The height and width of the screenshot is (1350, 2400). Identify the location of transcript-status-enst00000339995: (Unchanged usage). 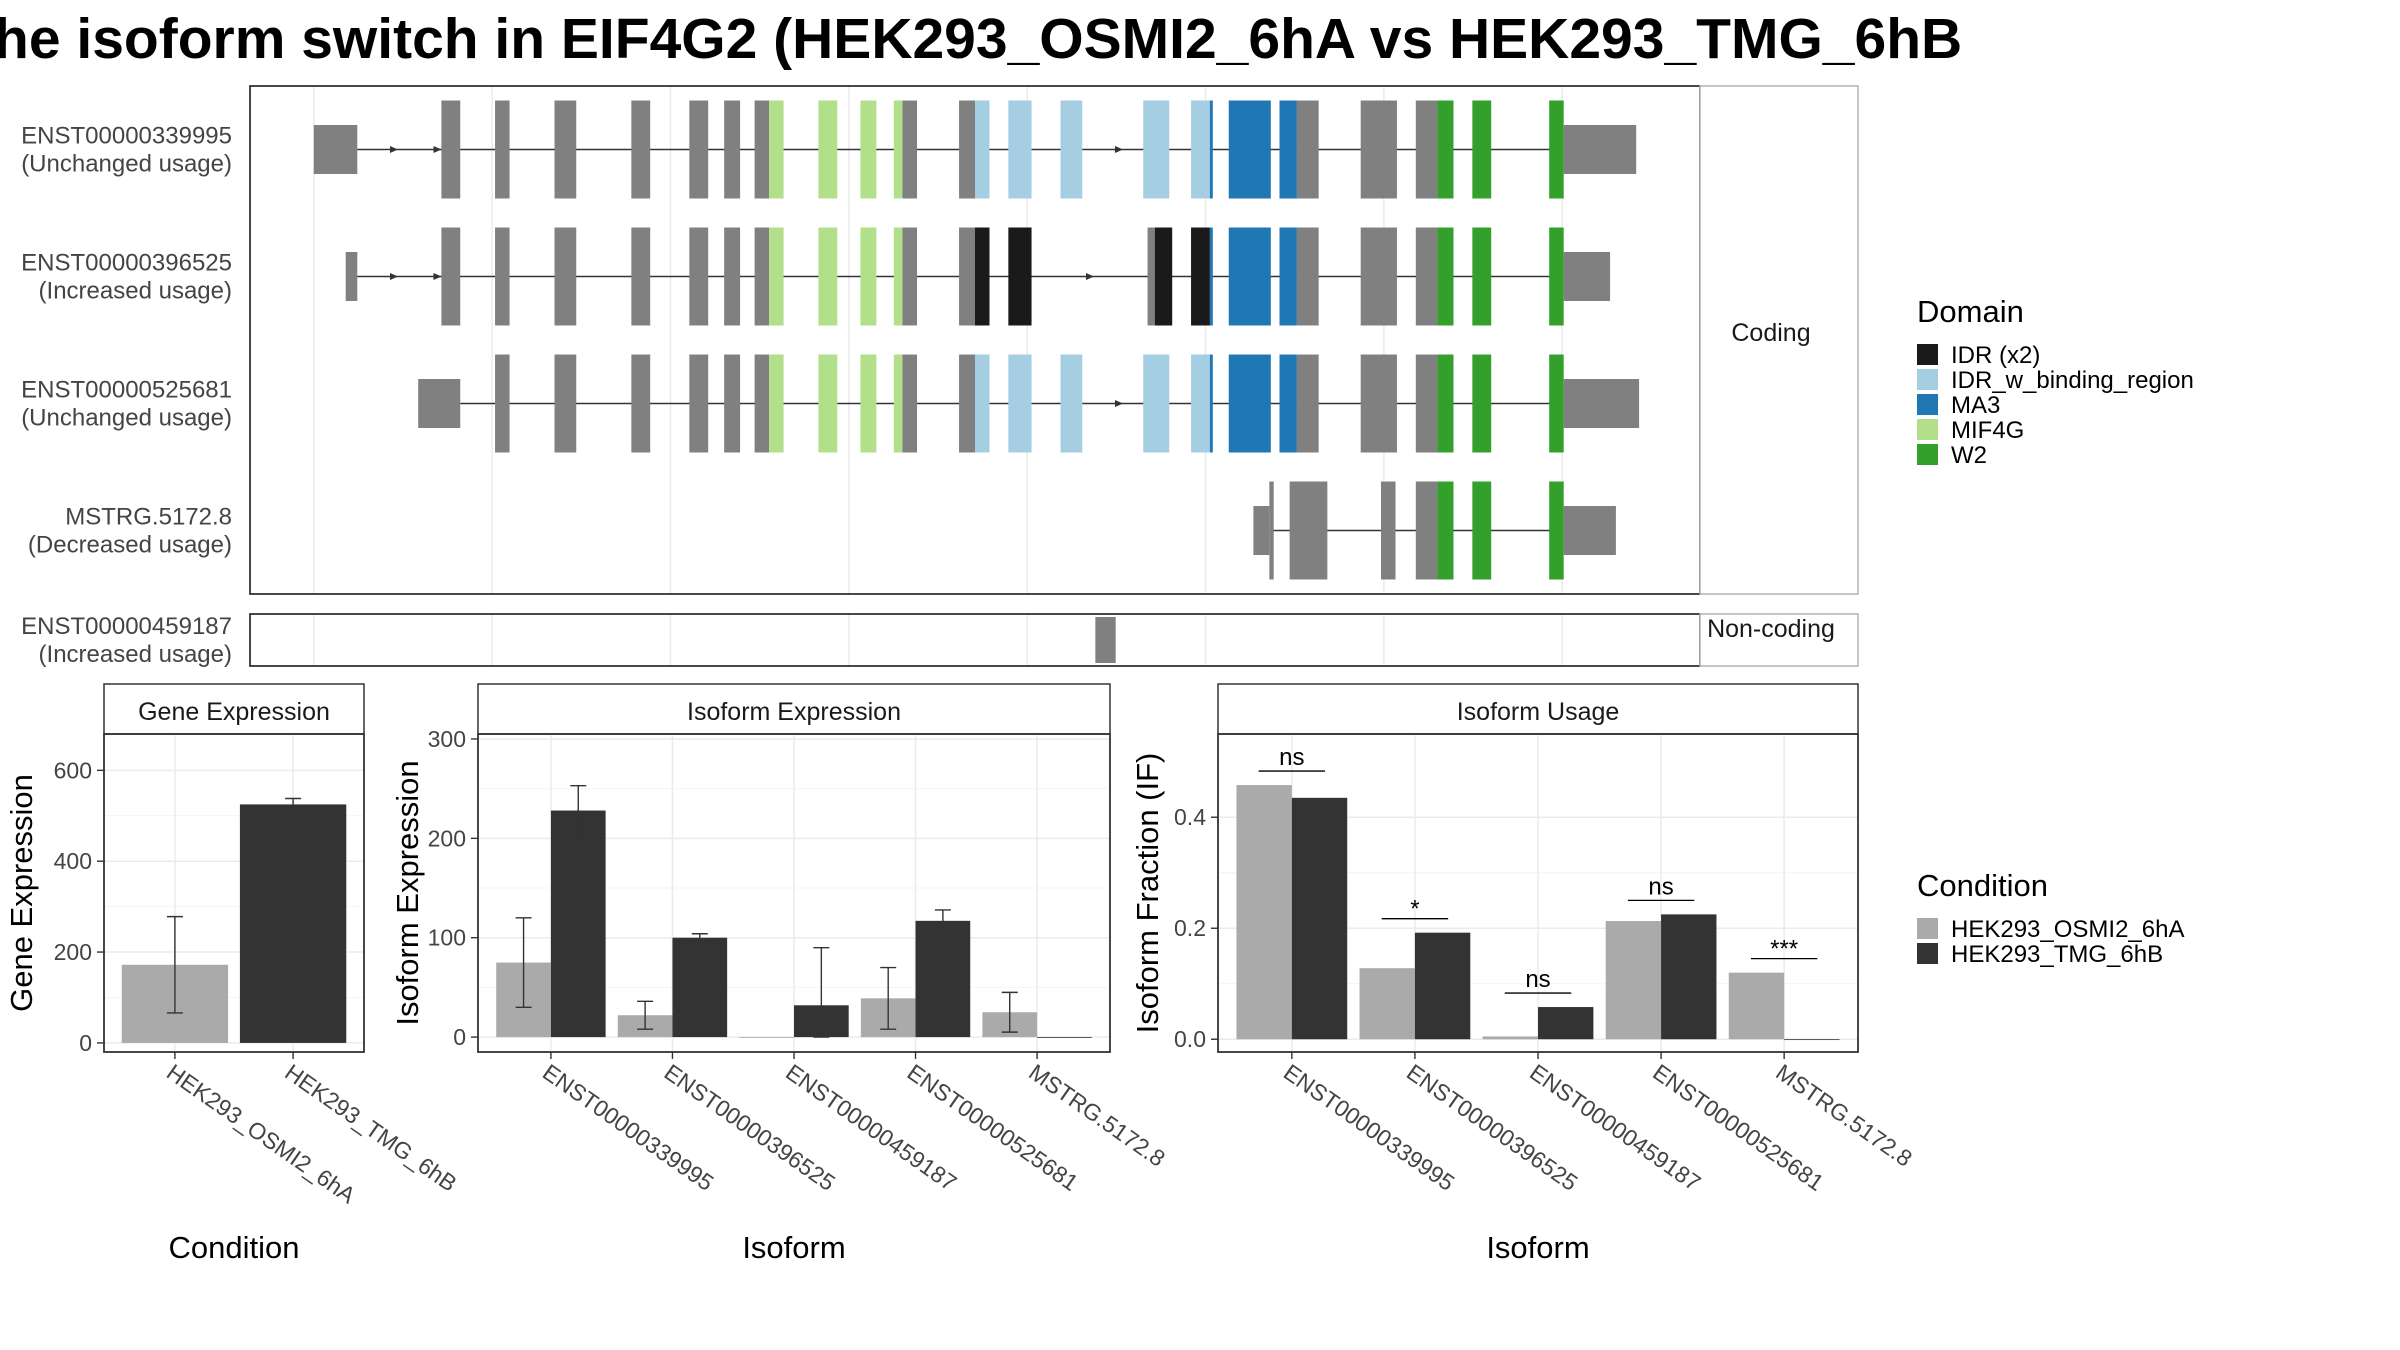
(126, 164).